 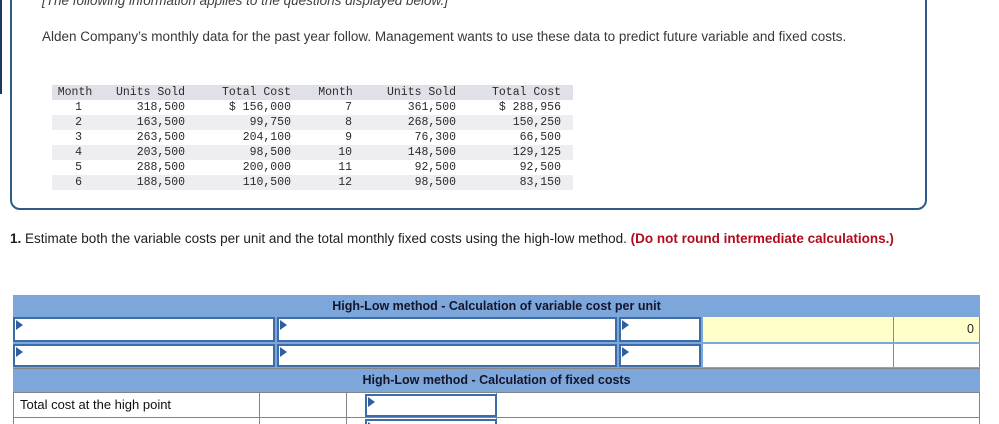 I want to click on data-cell: $ 156,000, so click(x=259, y=107).